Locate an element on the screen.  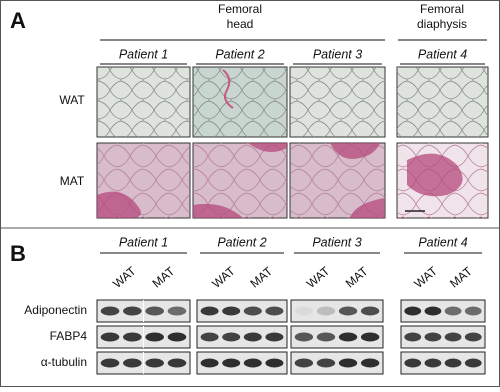
protein-label: α-tubulin is located at coordinates (64, 362).